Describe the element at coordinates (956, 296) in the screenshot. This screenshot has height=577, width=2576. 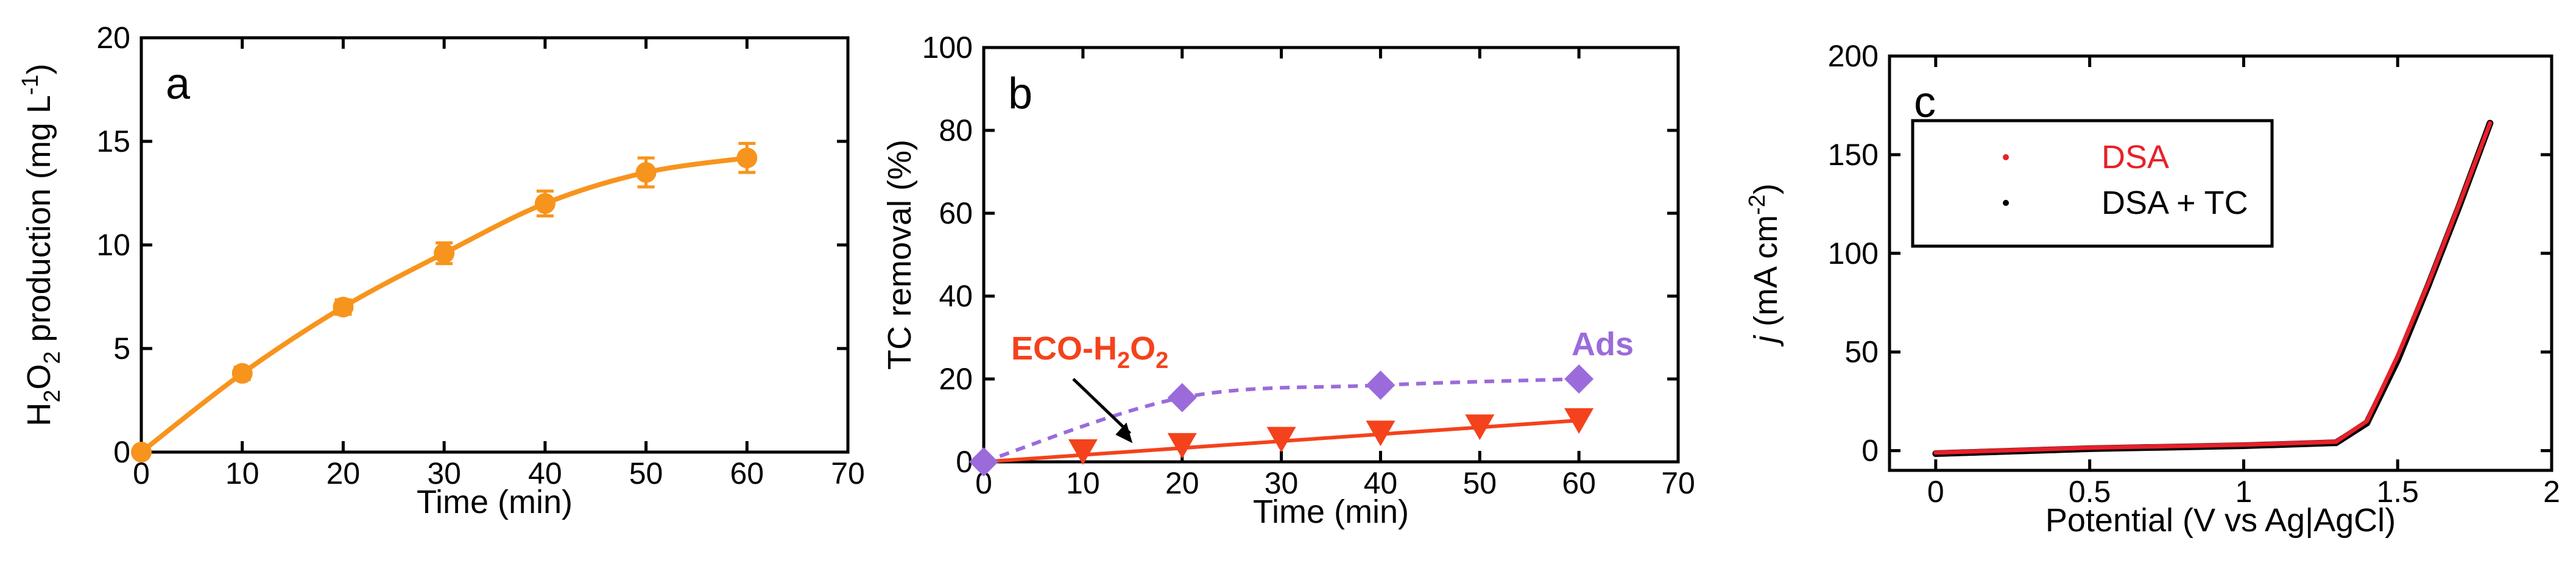
I see `y-tick-label: 40` at that location.